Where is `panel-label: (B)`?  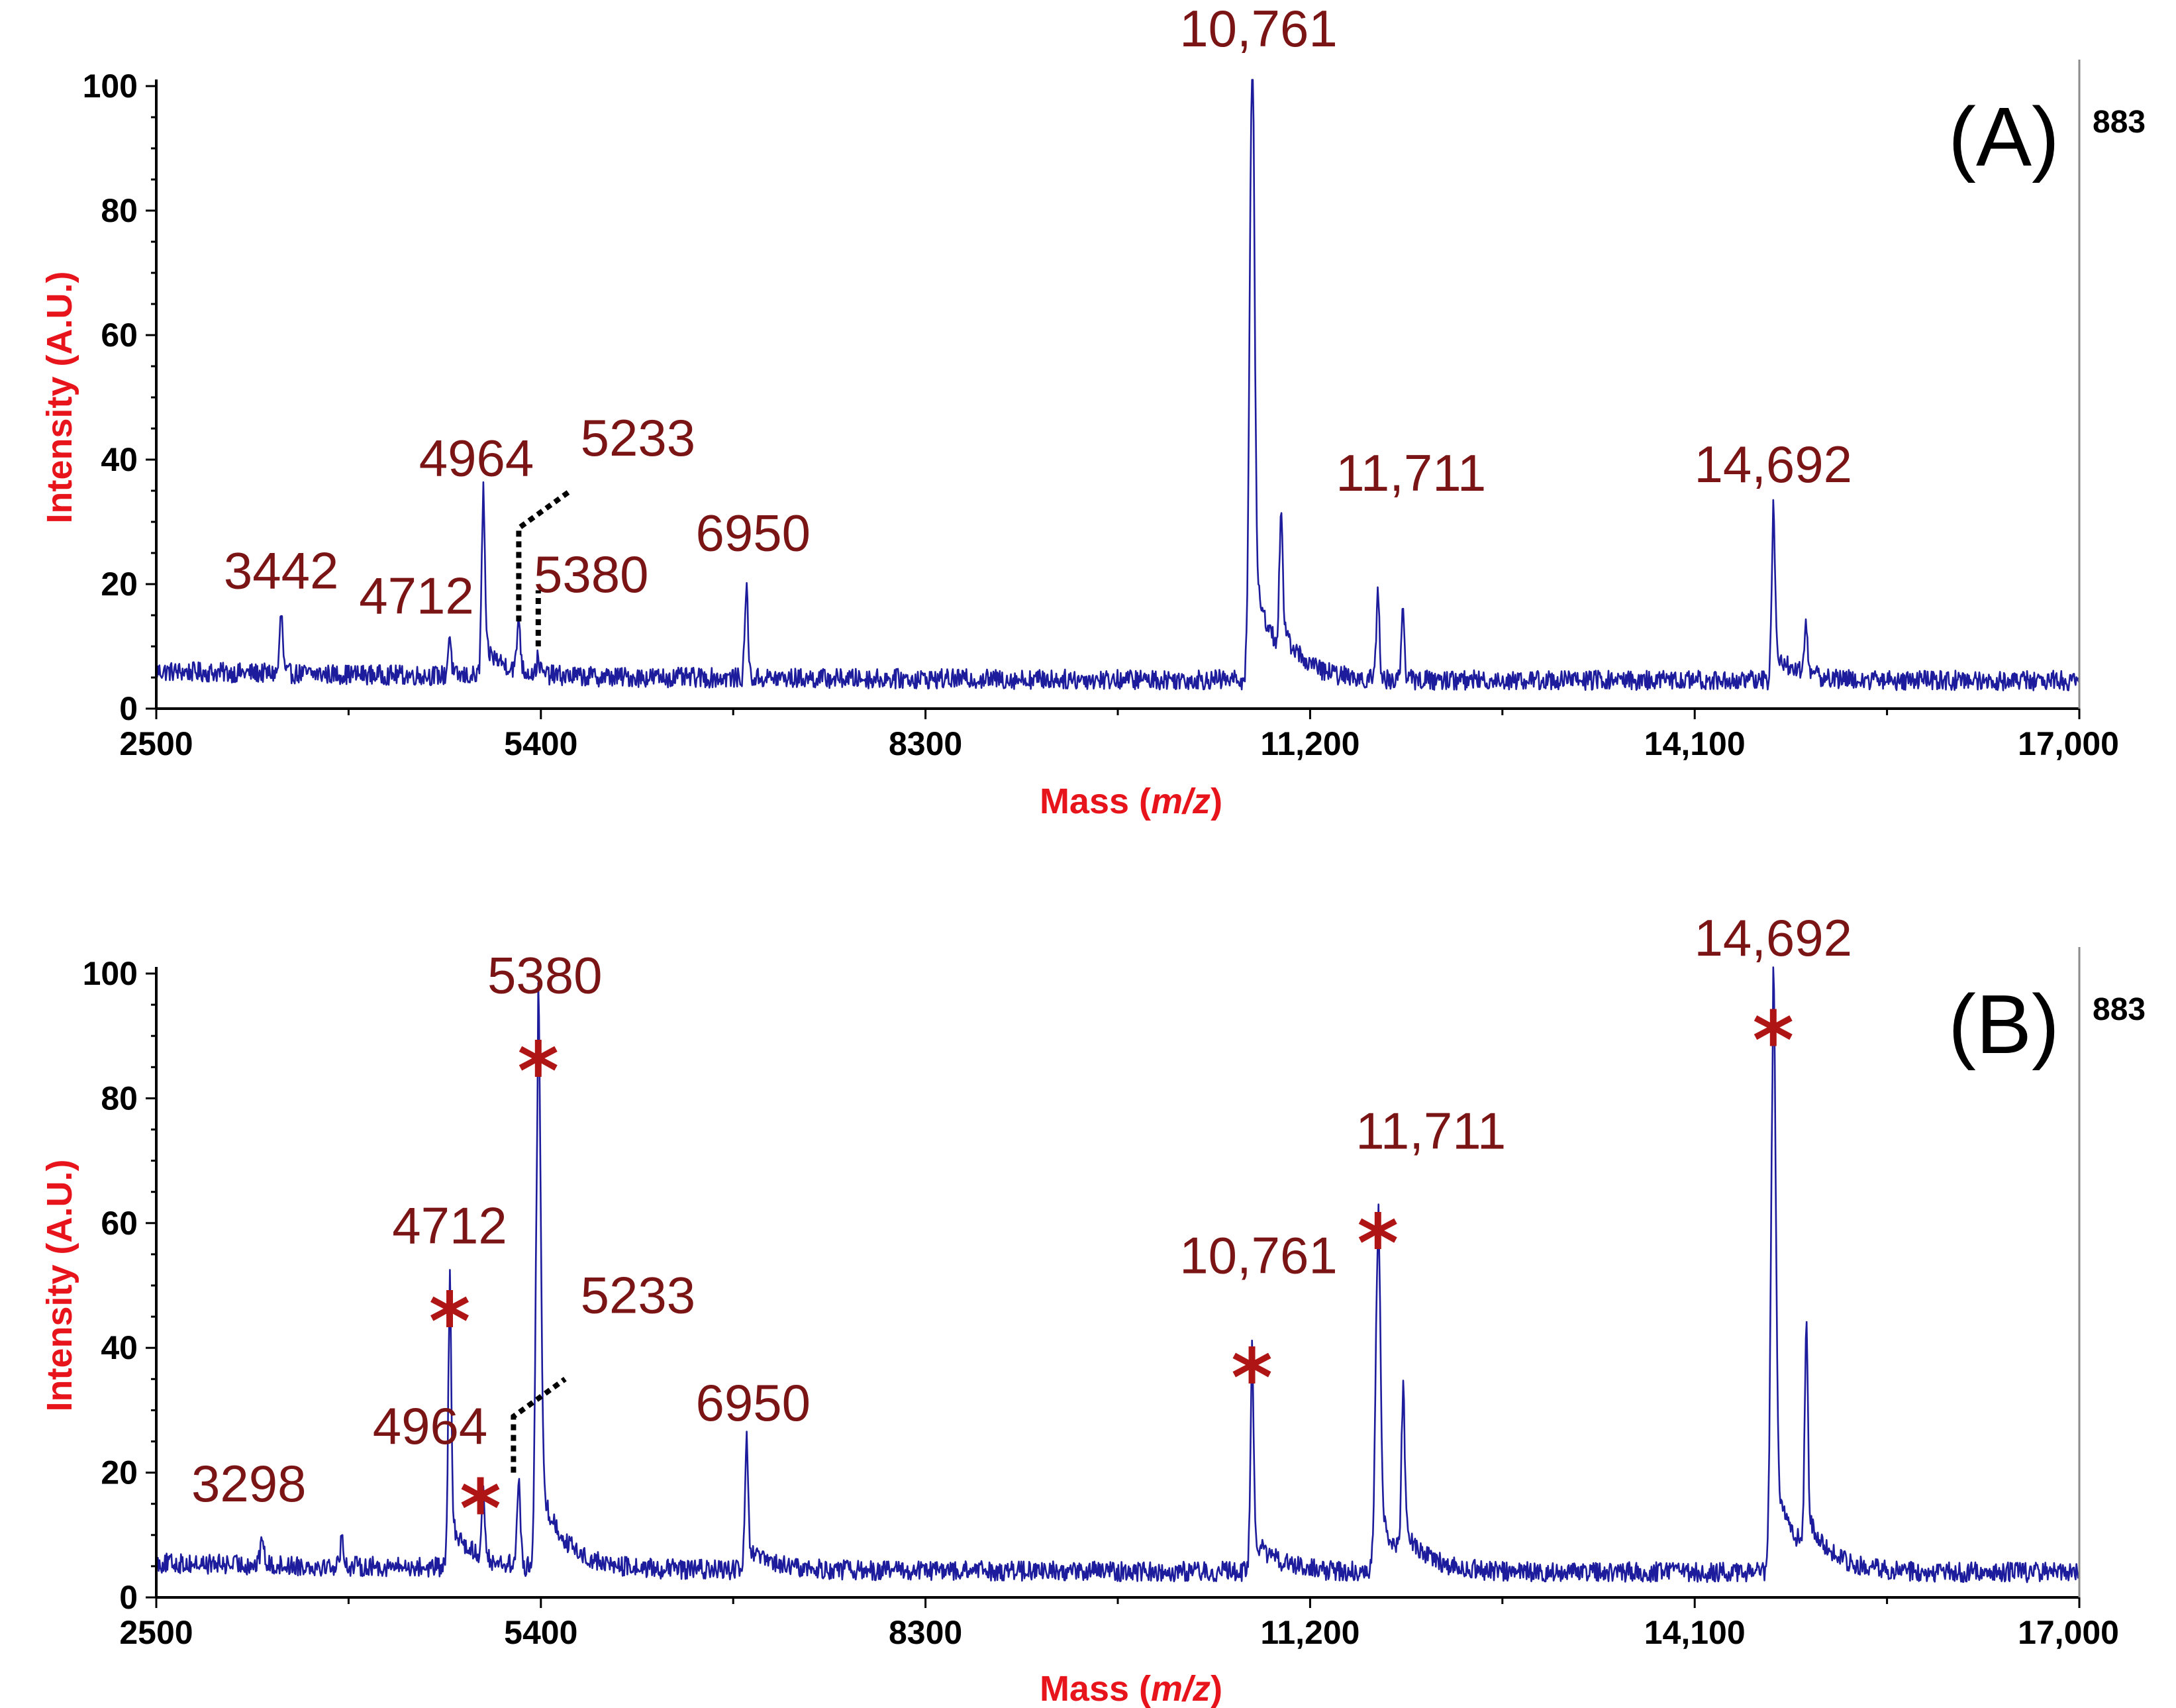 panel-label: (B) is located at coordinates (2003, 1024).